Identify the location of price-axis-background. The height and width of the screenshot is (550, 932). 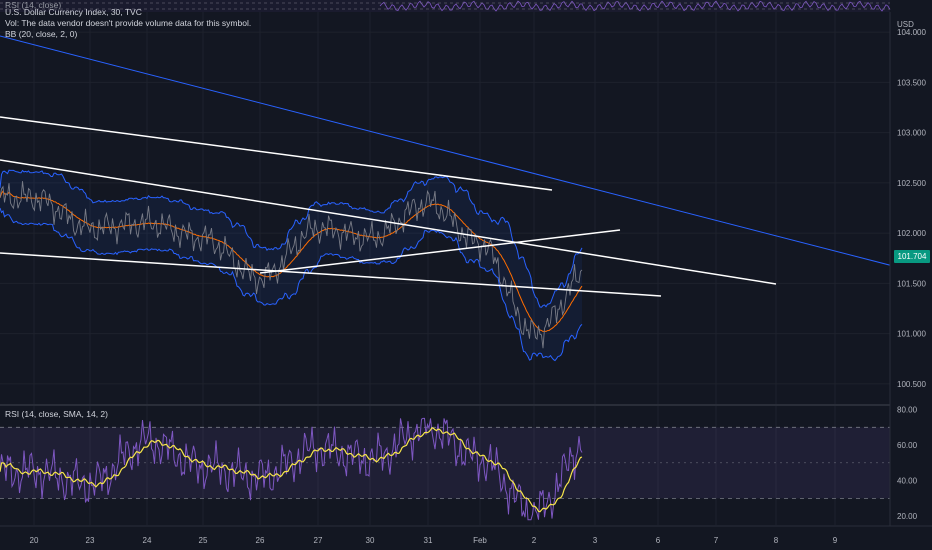
(911, 281).